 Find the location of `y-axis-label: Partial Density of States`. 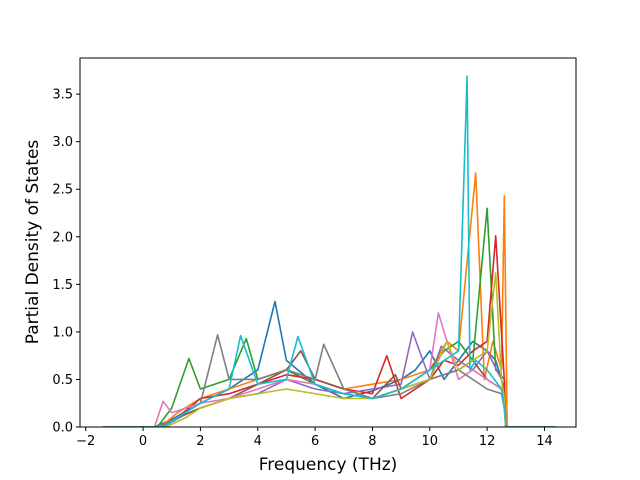

y-axis-label: Partial Density of States is located at coordinates (33, 242).